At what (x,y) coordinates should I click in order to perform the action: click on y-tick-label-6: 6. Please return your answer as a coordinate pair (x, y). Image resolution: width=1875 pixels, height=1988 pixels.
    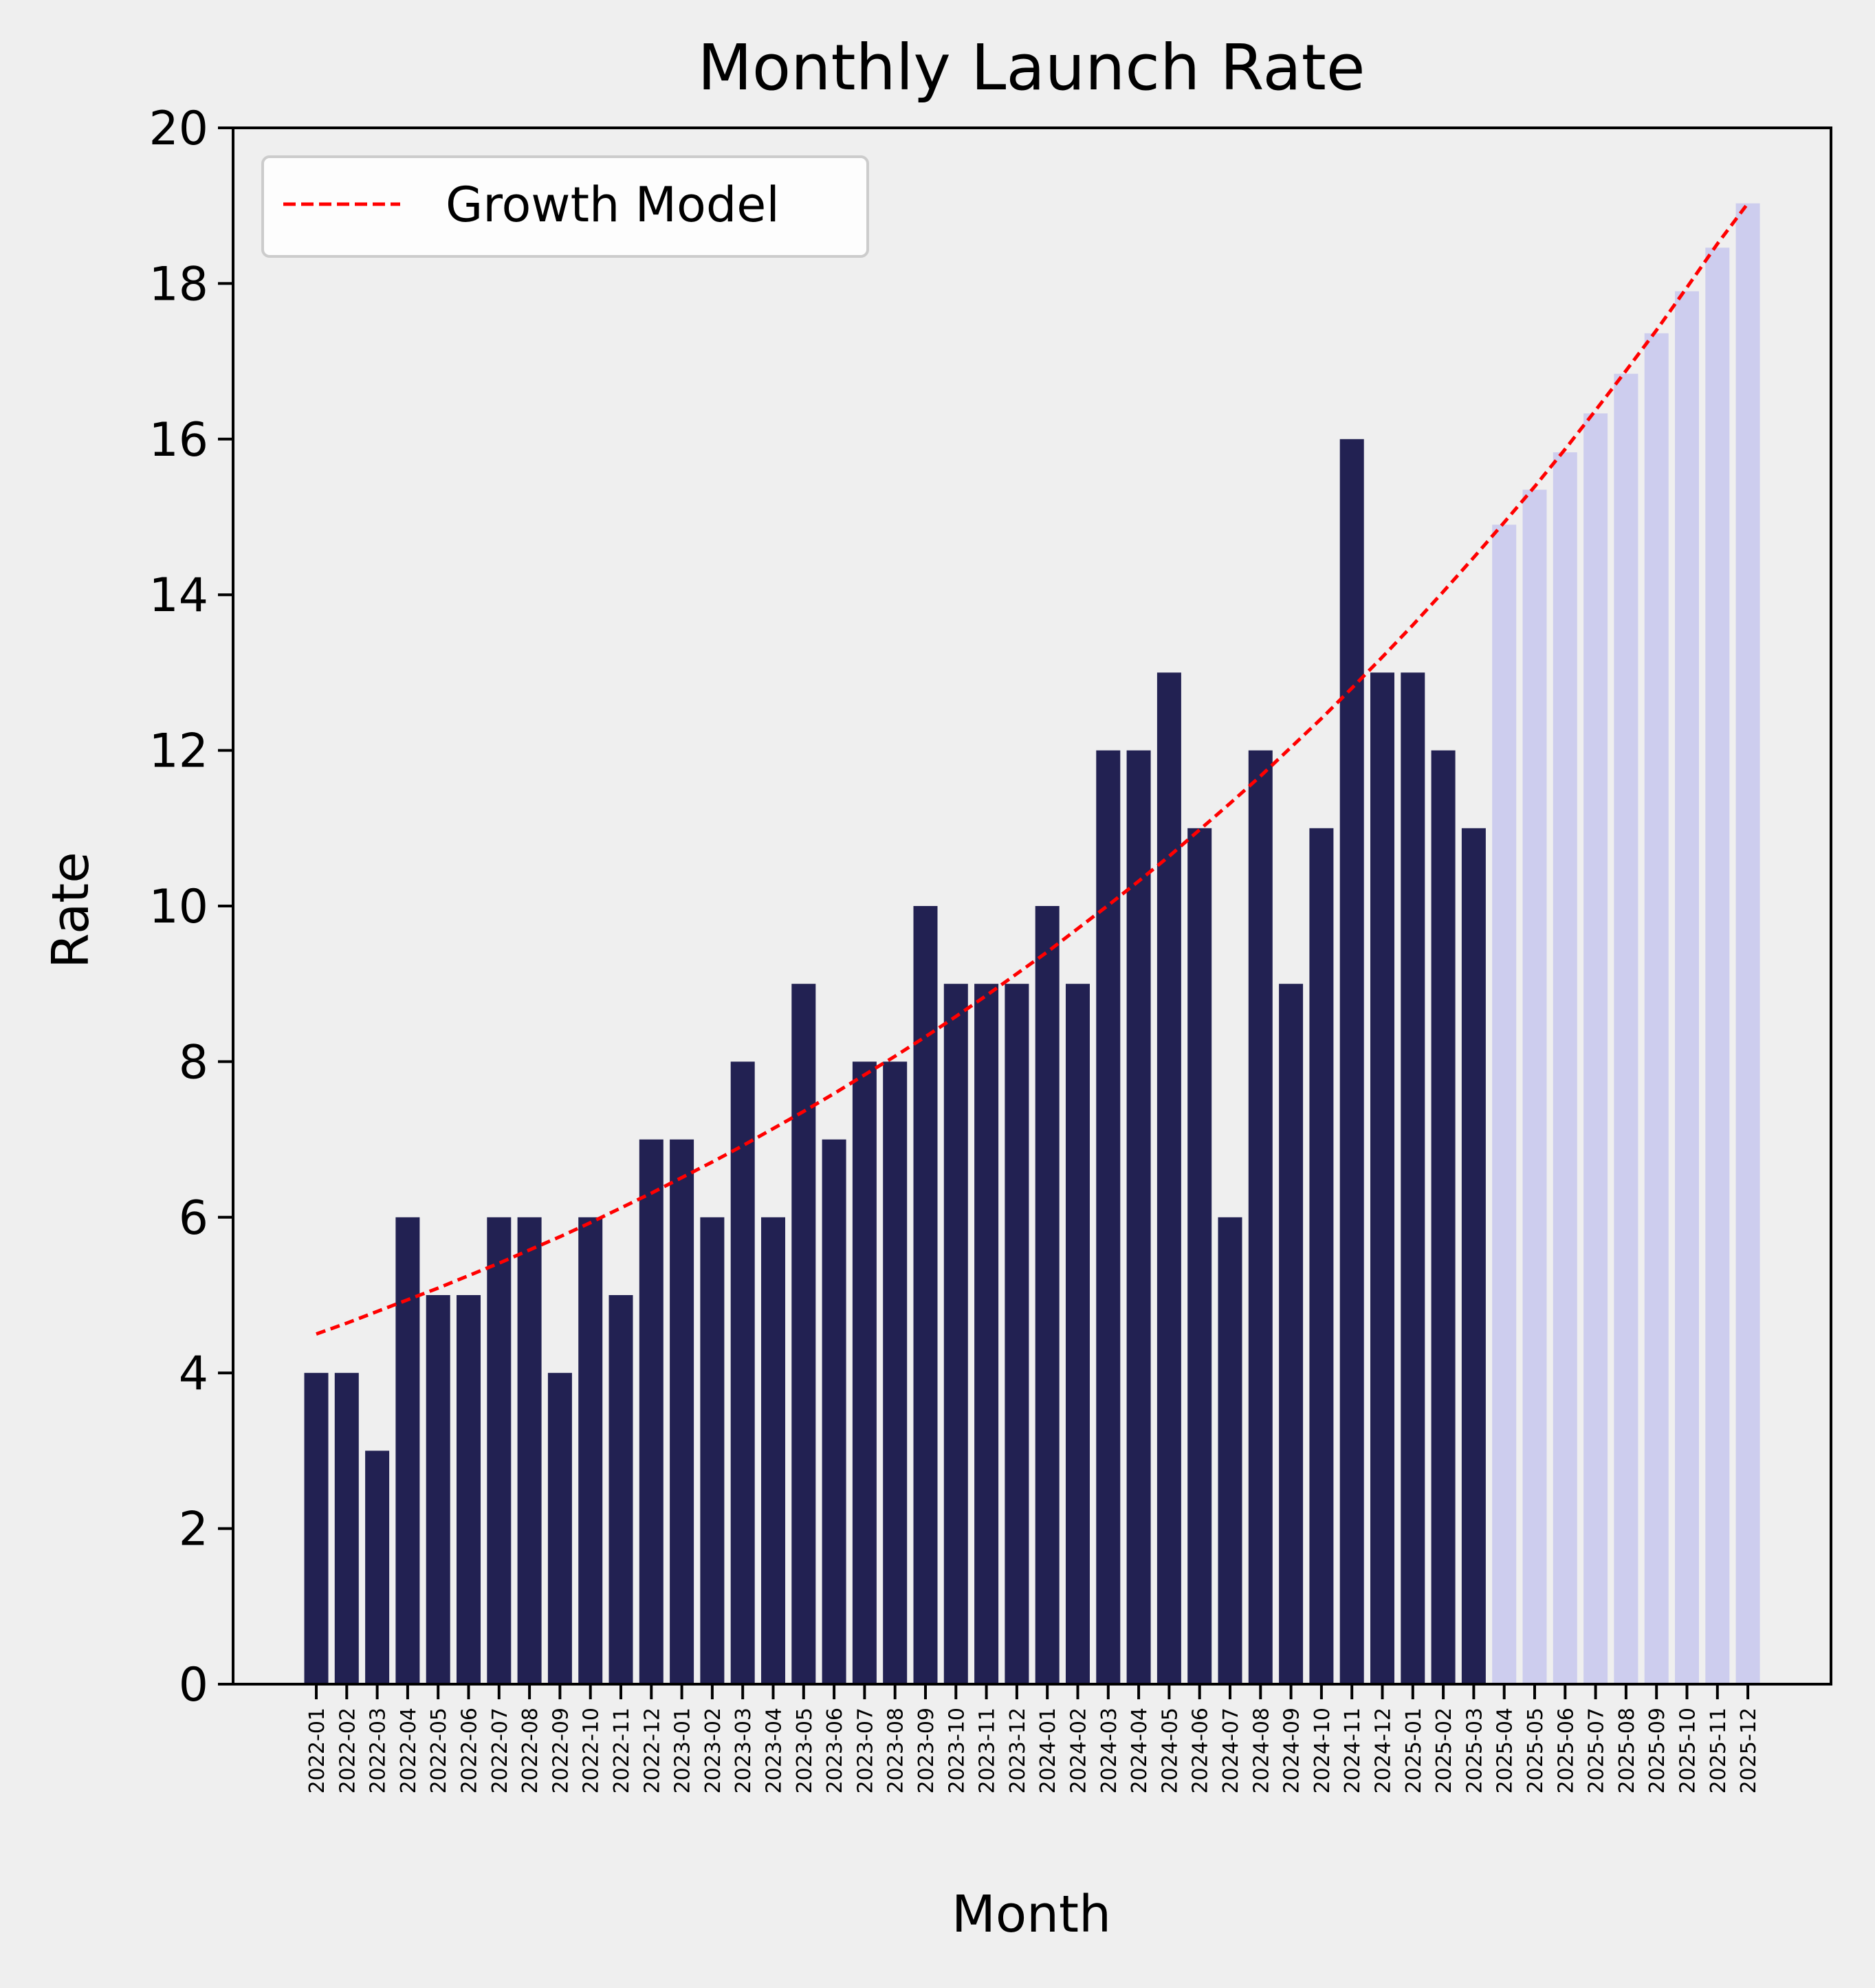
    Looking at the image, I should click on (193, 1218).